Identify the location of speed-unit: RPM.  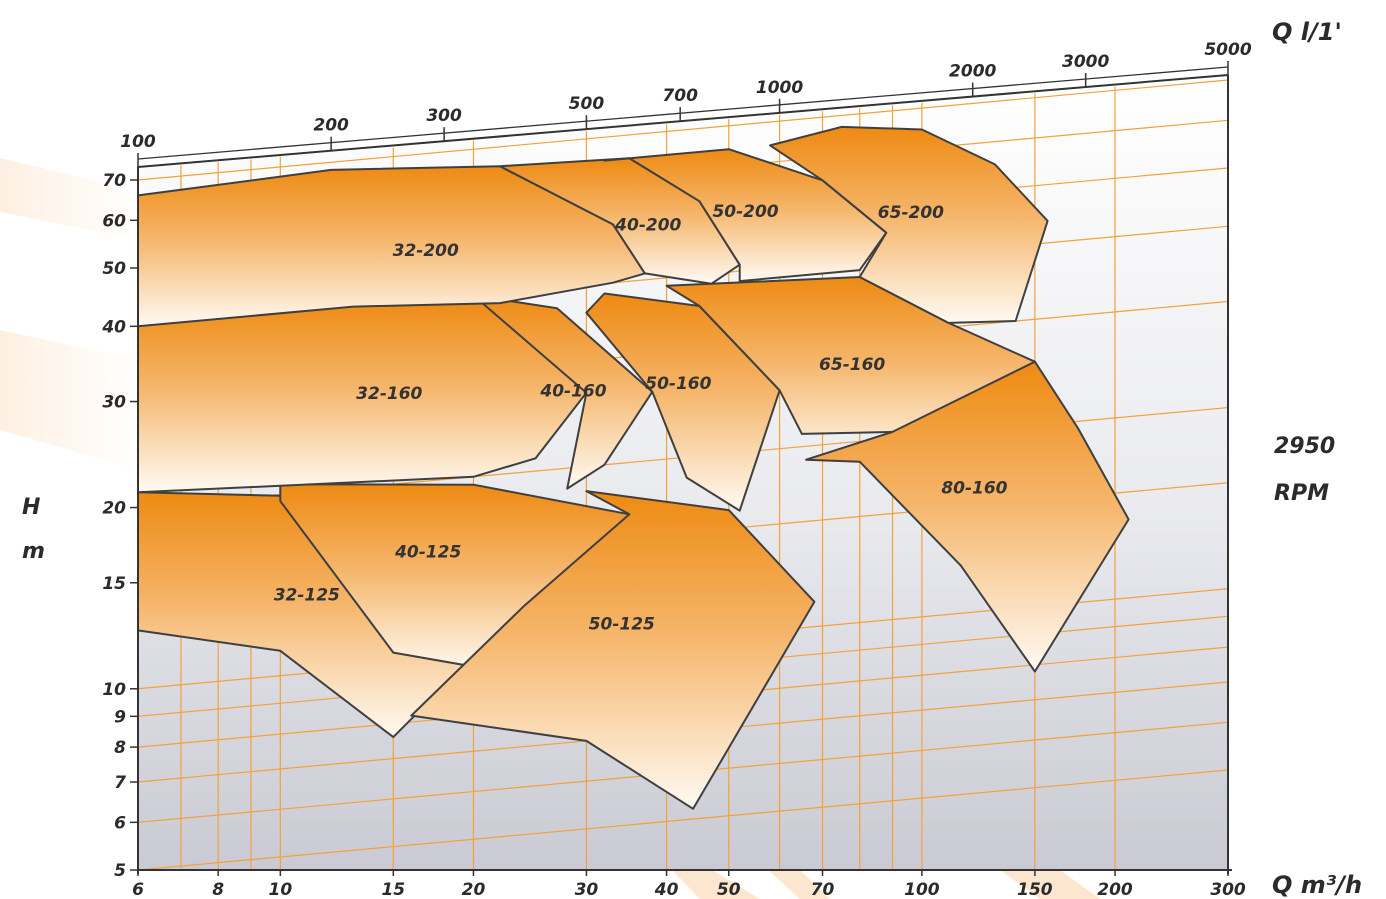
(1301, 493).